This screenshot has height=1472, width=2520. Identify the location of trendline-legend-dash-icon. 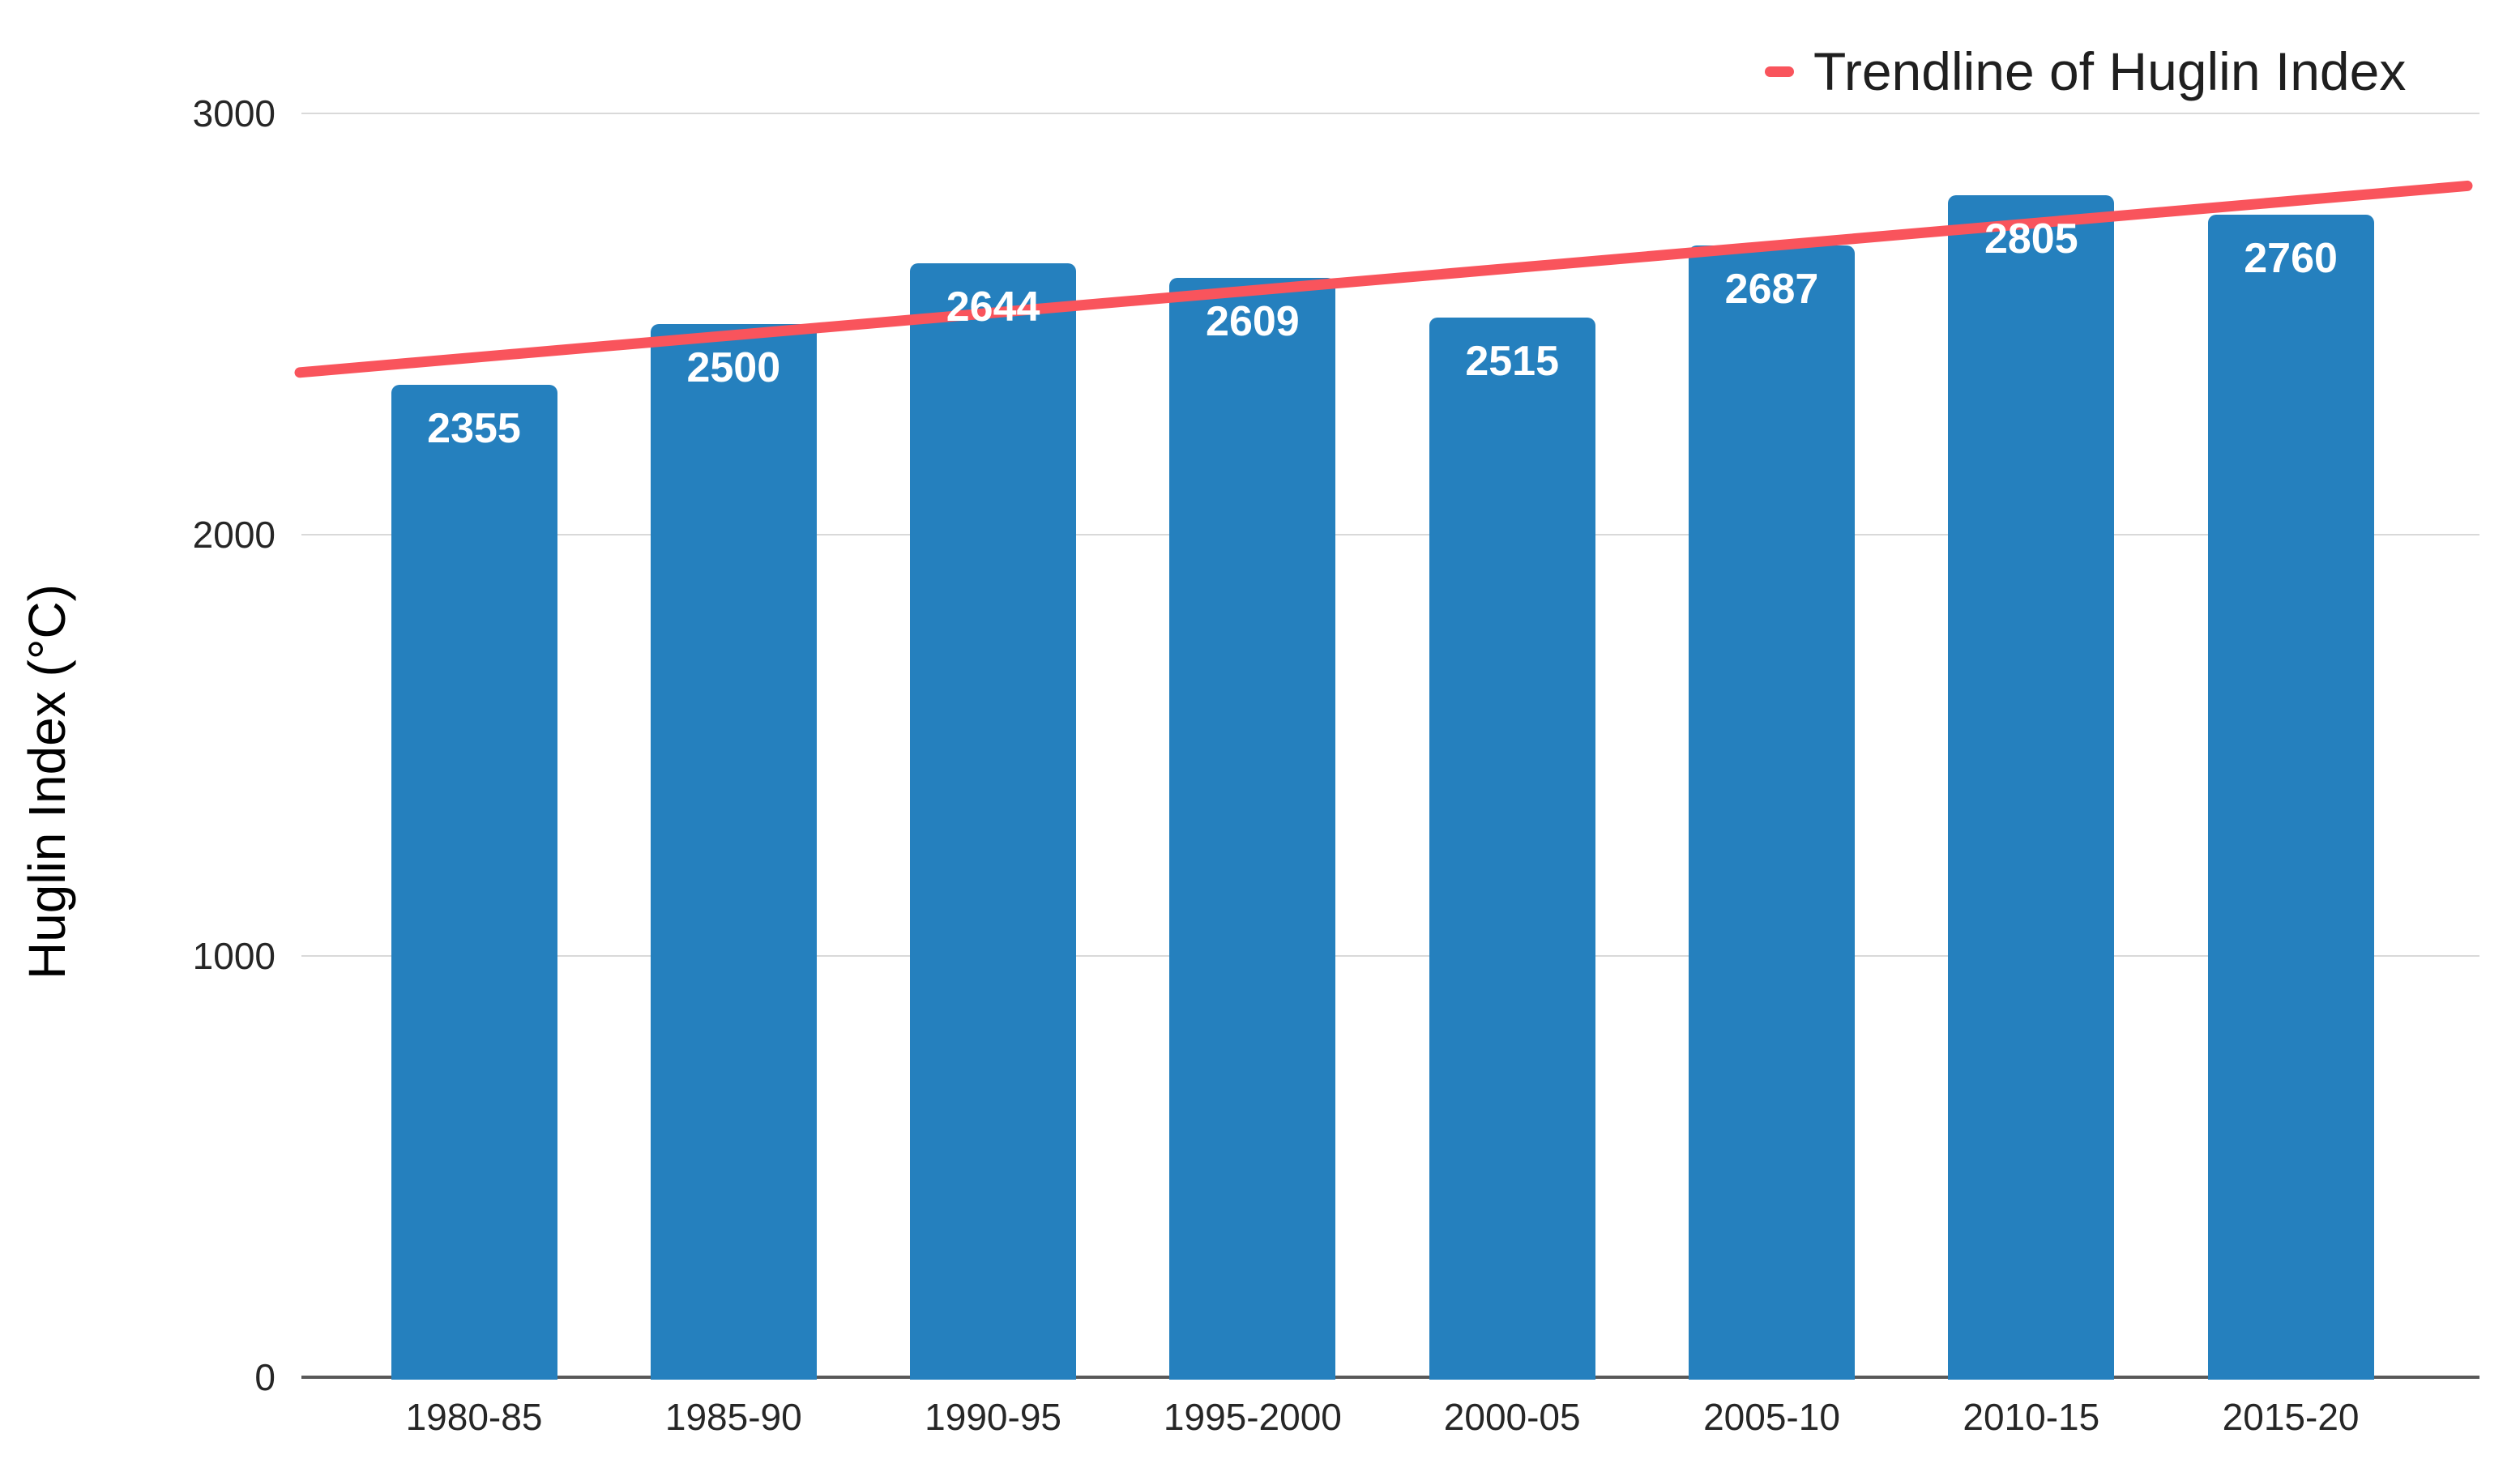
(1779, 71).